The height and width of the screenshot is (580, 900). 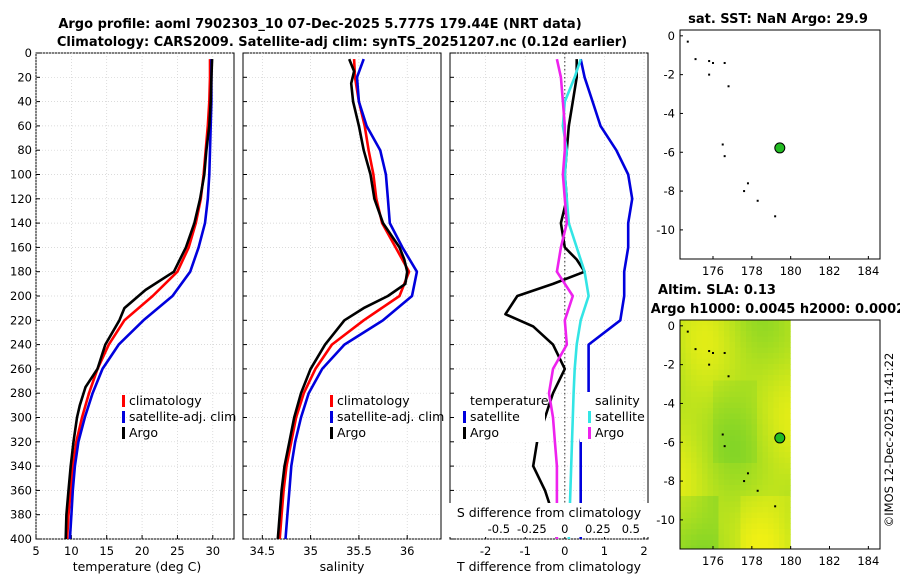 What do you see at coordinates (709, 364) in the screenshot?
I see `island-dot` at bounding box center [709, 364].